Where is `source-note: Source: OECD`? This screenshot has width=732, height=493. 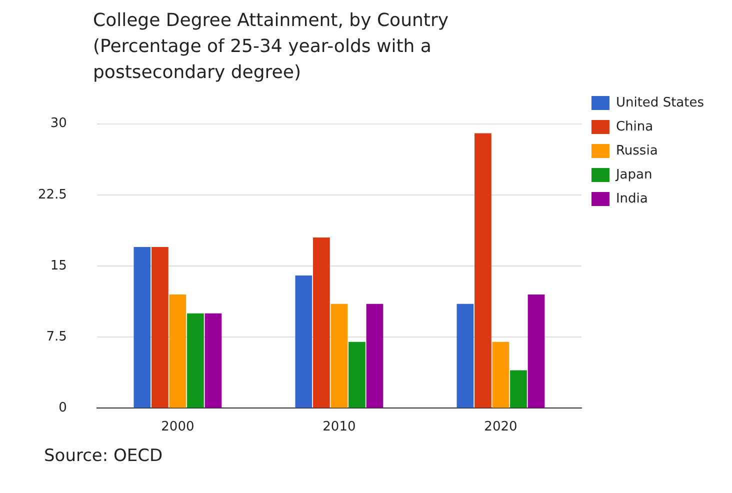
source-note: Source: OECD is located at coordinates (103, 456).